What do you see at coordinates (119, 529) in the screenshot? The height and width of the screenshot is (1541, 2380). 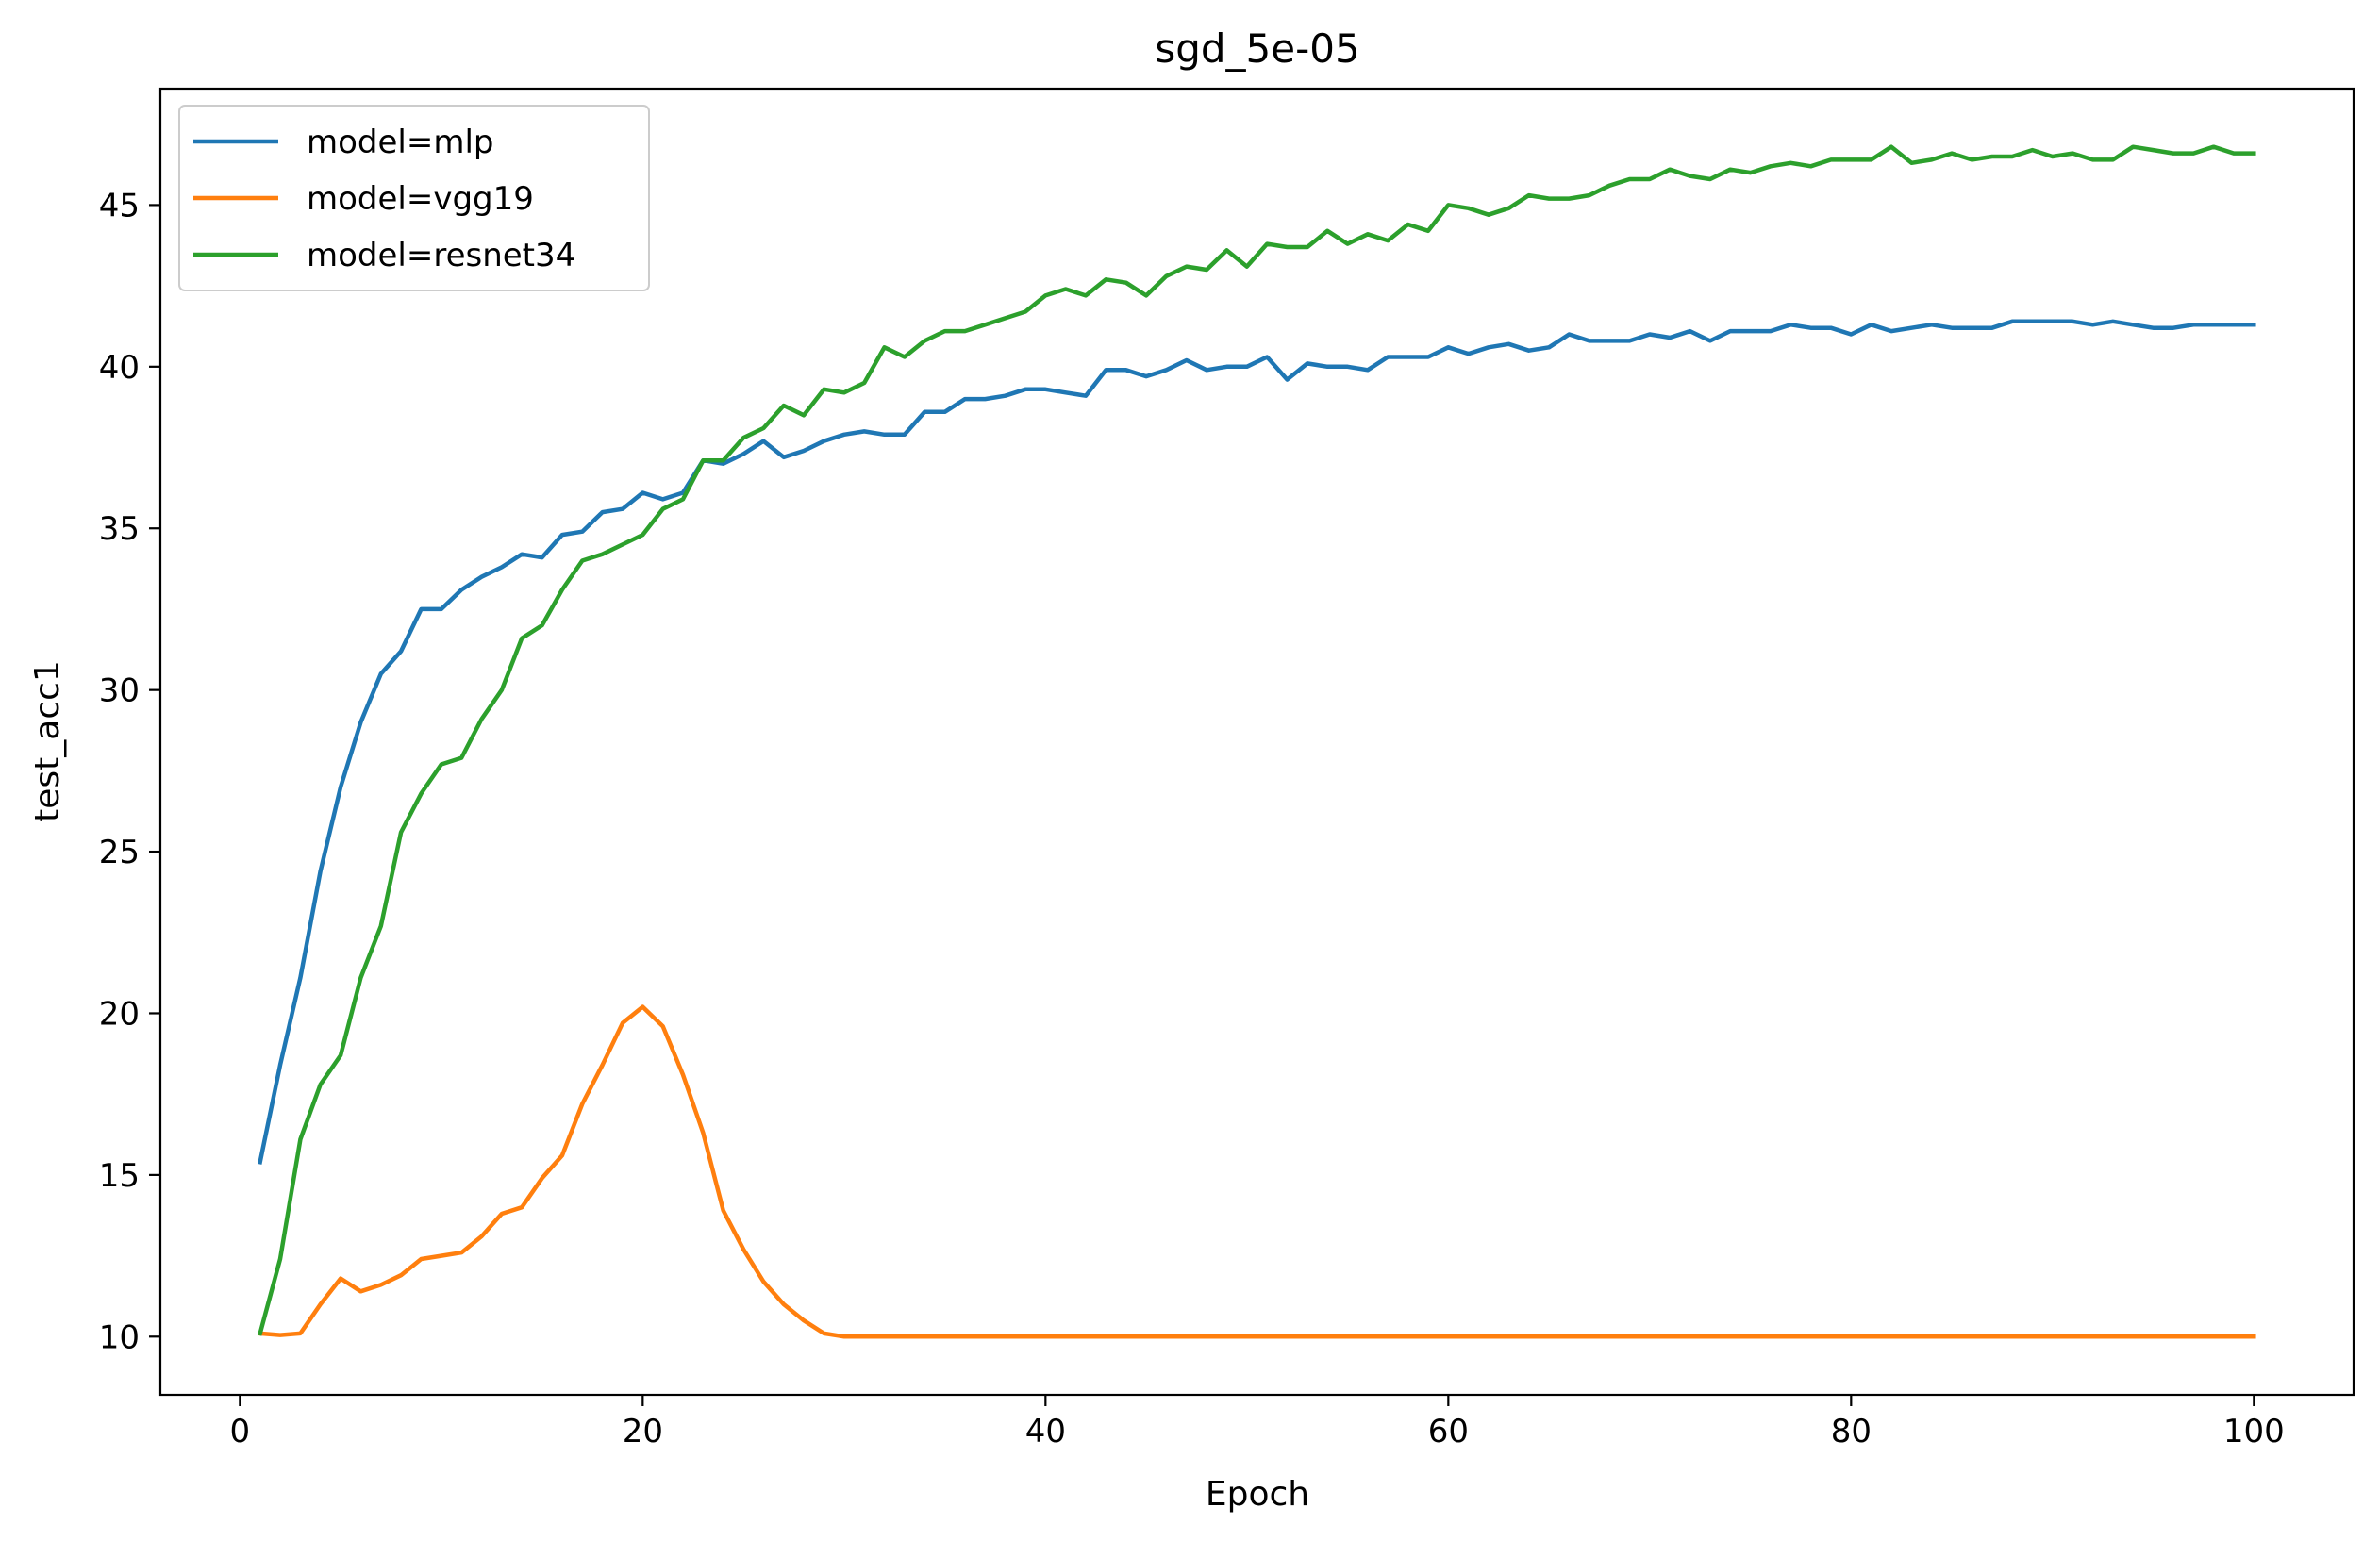 I see `y-tick-label-5: 35` at bounding box center [119, 529].